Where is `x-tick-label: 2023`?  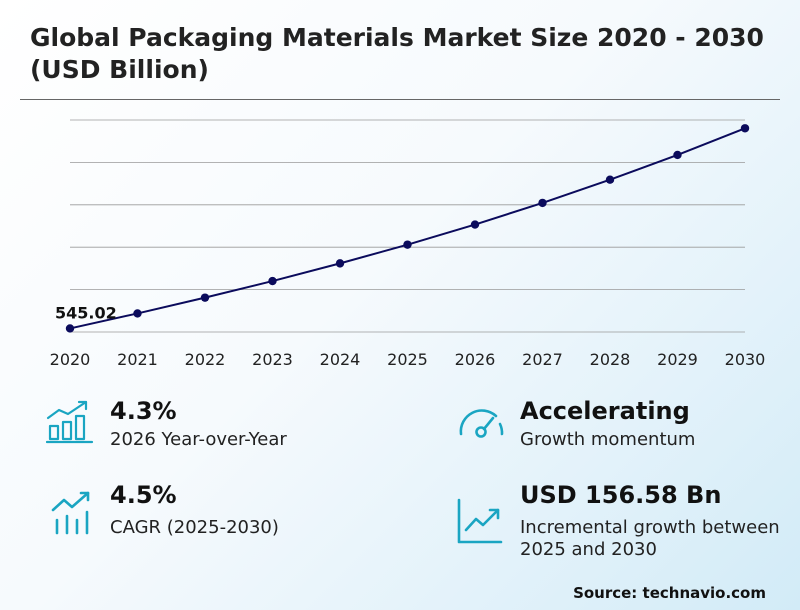 x-tick-label: 2023 is located at coordinates (272, 359).